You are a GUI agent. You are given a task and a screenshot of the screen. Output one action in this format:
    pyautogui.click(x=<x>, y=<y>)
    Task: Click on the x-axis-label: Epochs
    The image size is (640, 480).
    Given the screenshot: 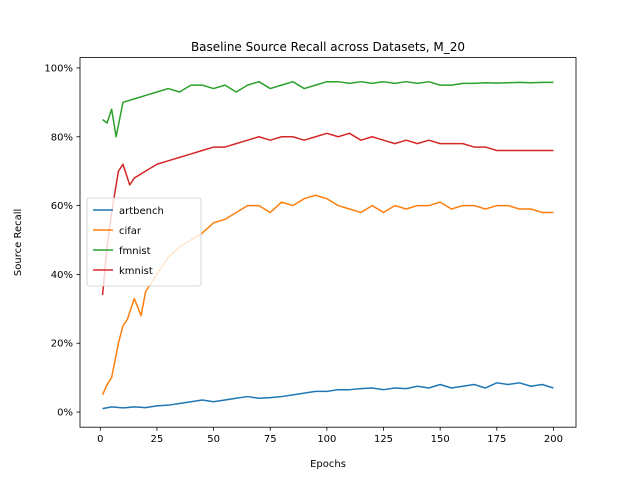 What is the action you would take?
    pyautogui.click(x=328, y=464)
    